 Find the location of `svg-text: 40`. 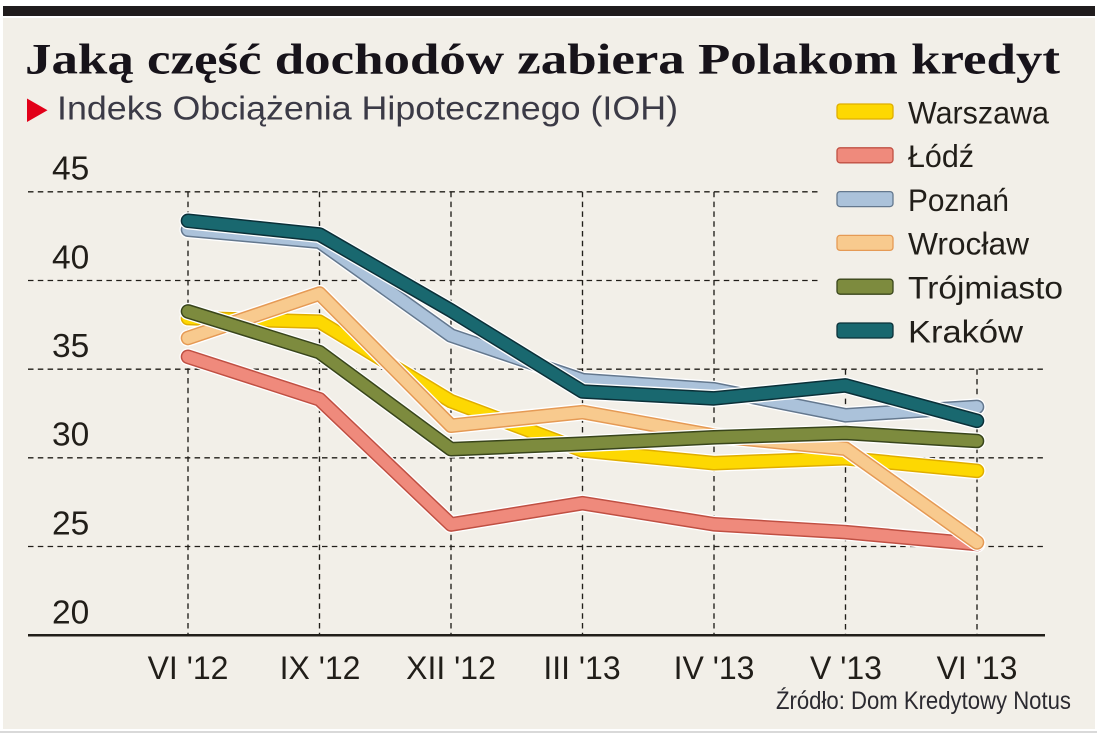

svg-text: 40 is located at coordinates (70, 257).